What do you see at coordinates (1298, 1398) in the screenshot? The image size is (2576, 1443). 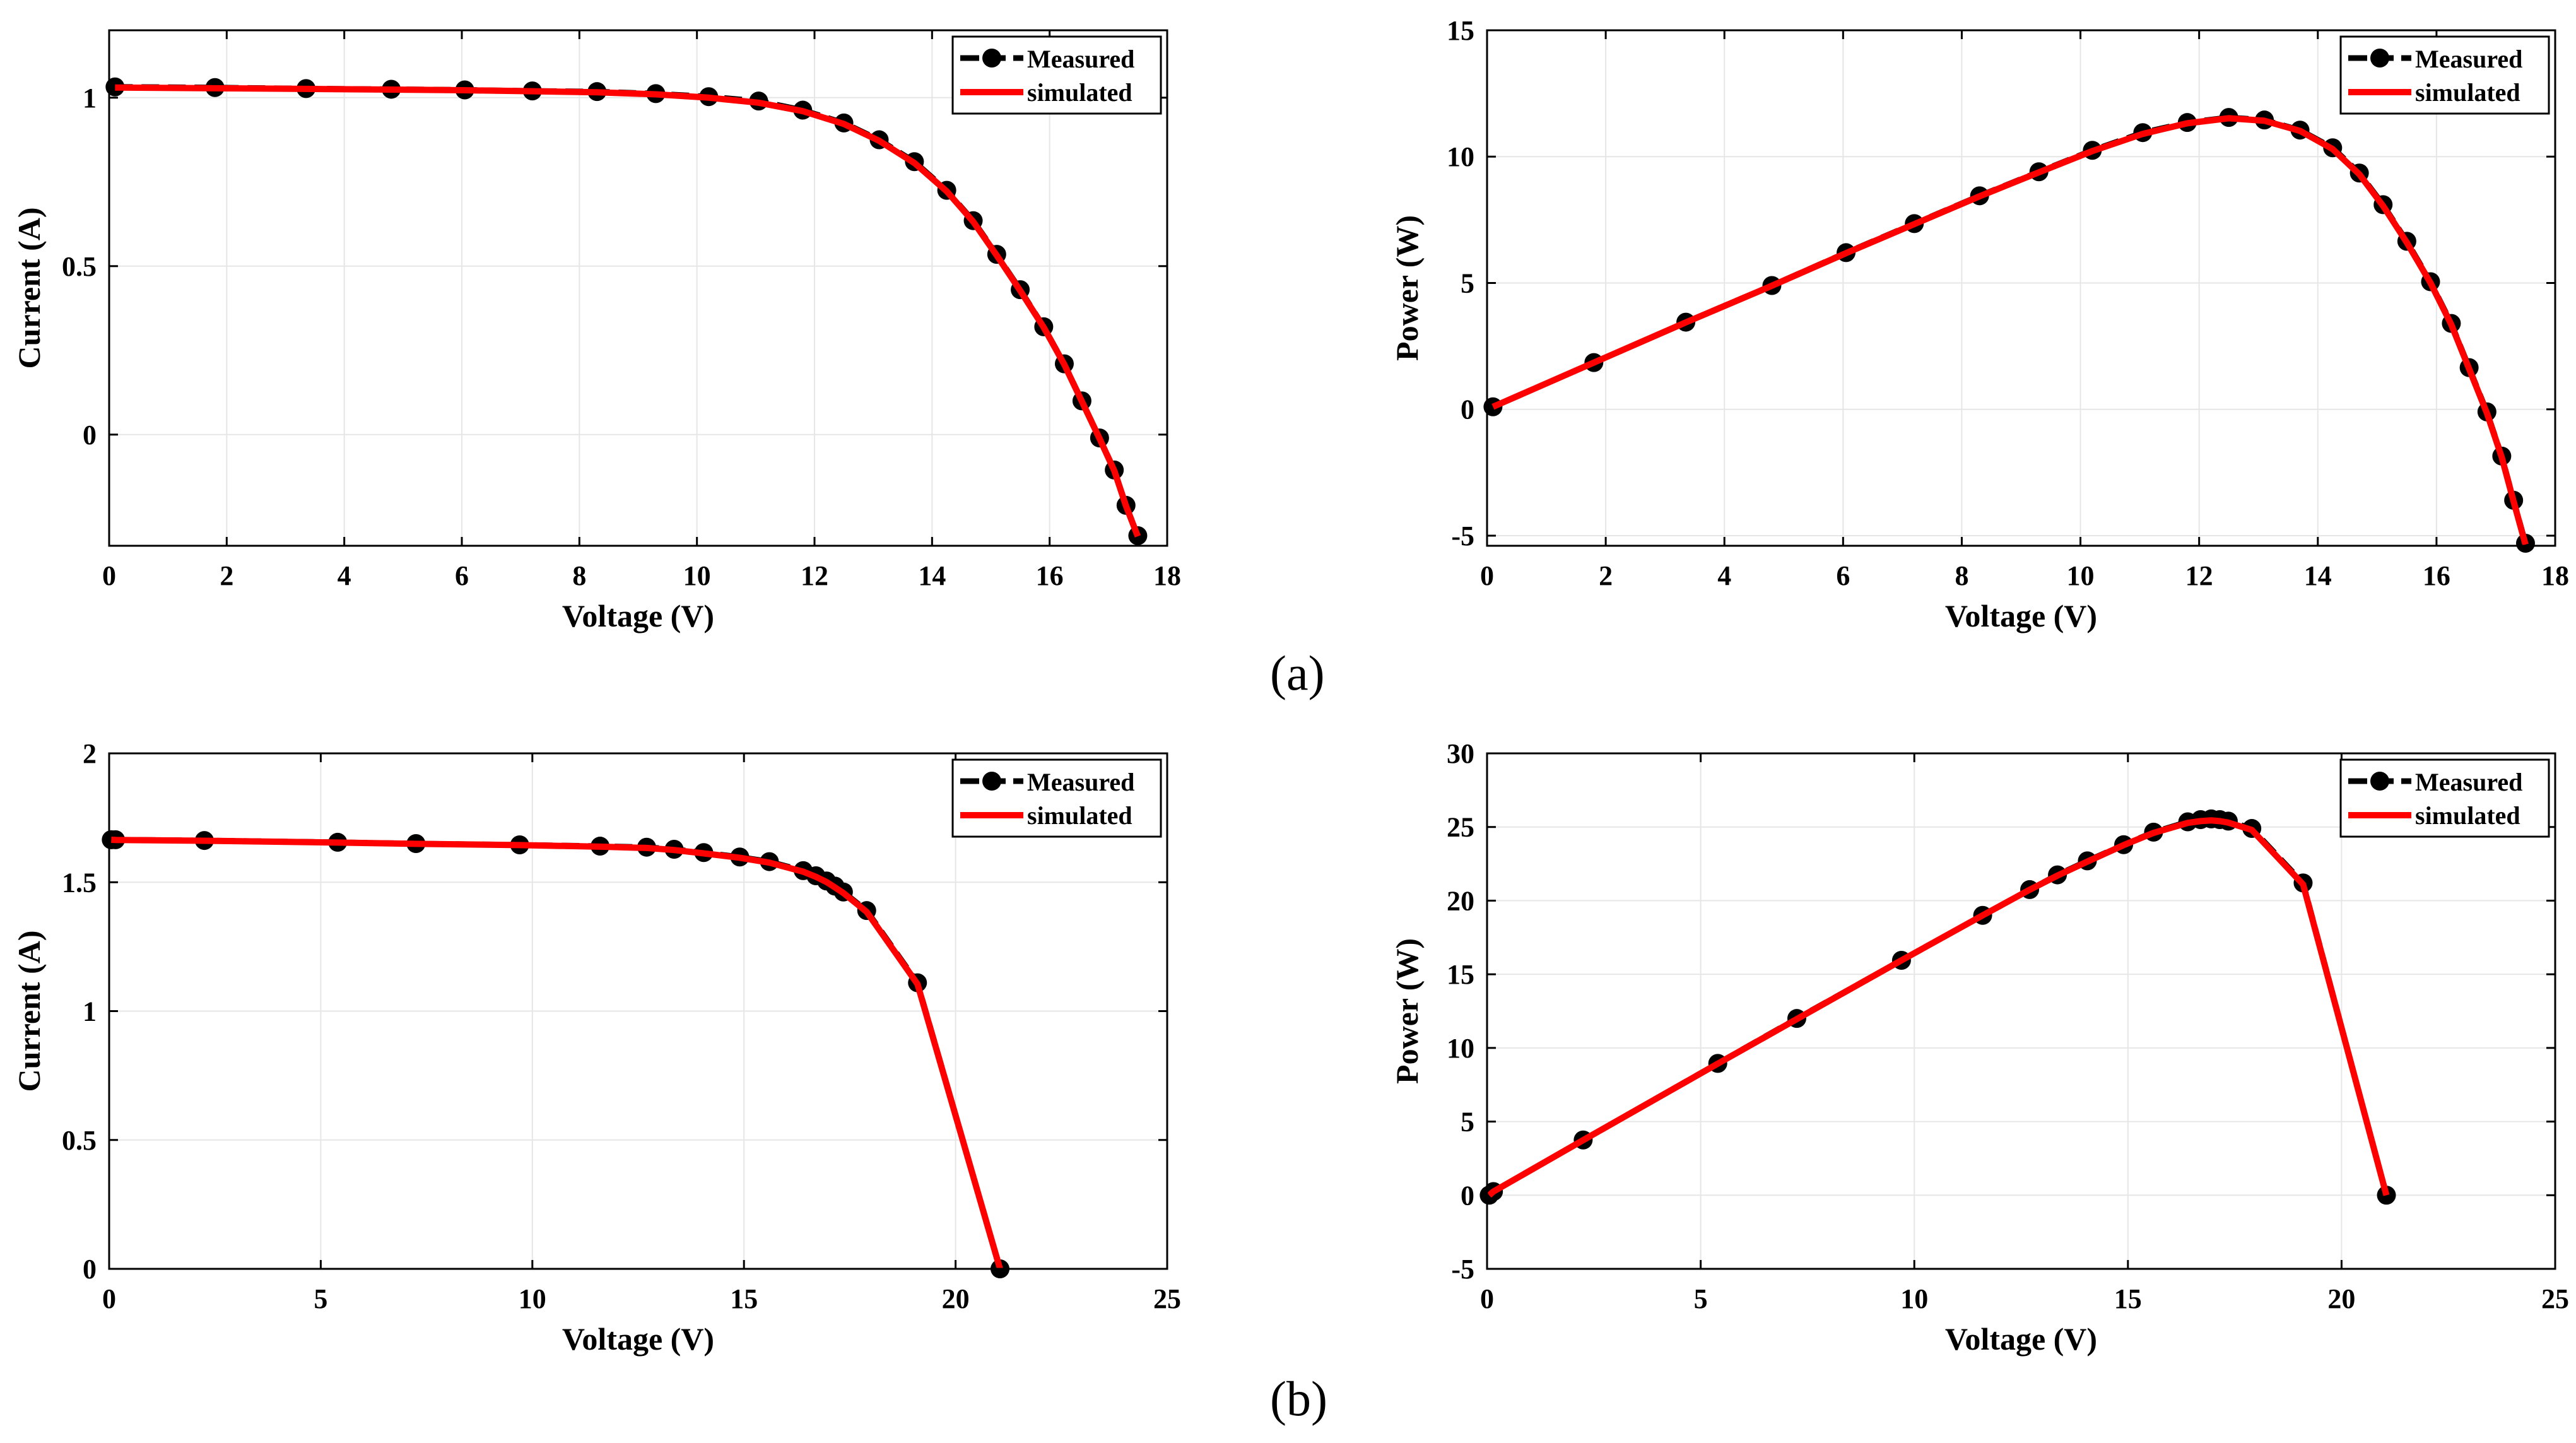 I see `panel-label-b: (b)` at bounding box center [1298, 1398].